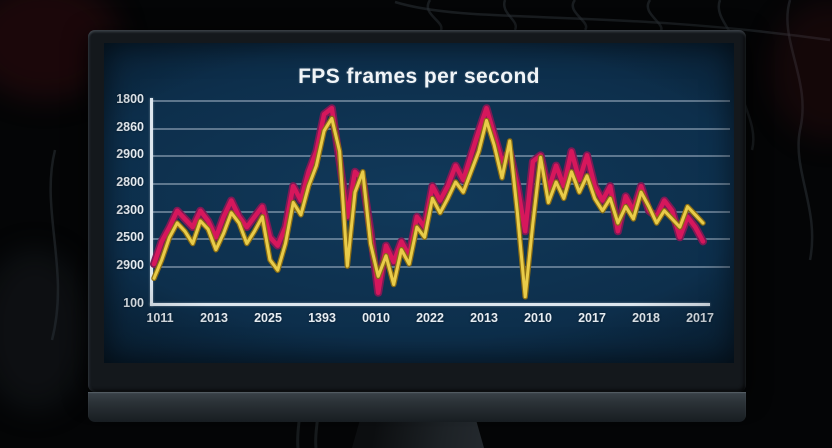  What do you see at coordinates (419, 76) in the screenshot?
I see `chart-title: FPS frames per second` at bounding box center [419, 76].